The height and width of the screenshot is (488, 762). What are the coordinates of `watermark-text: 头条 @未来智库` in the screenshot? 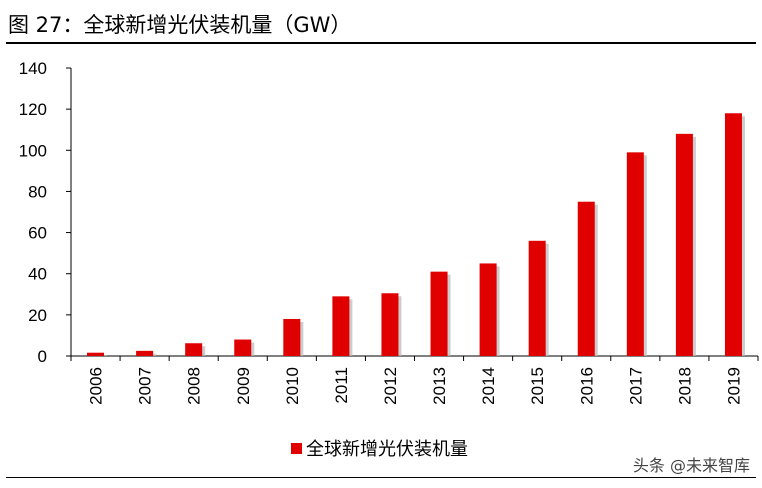 It's located at (691, 465).